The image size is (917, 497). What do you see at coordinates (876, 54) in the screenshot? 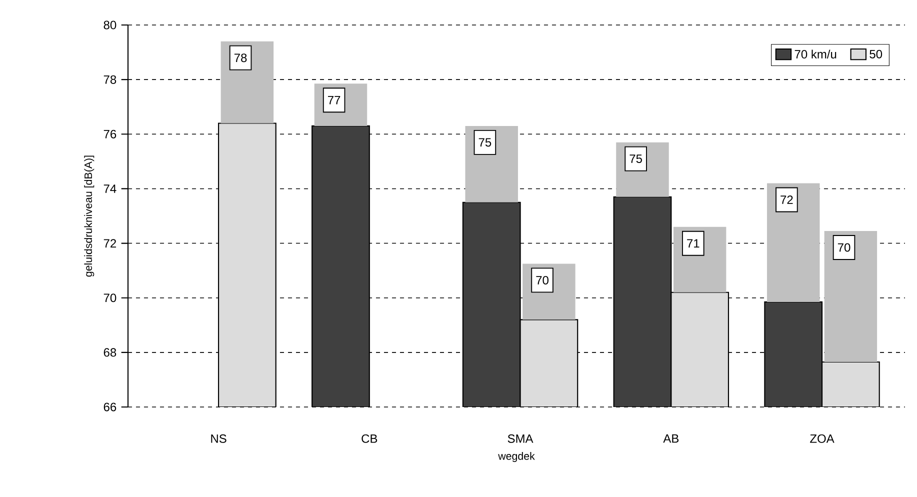
I see `legend-label: 50` at bounding box center [876, 54].